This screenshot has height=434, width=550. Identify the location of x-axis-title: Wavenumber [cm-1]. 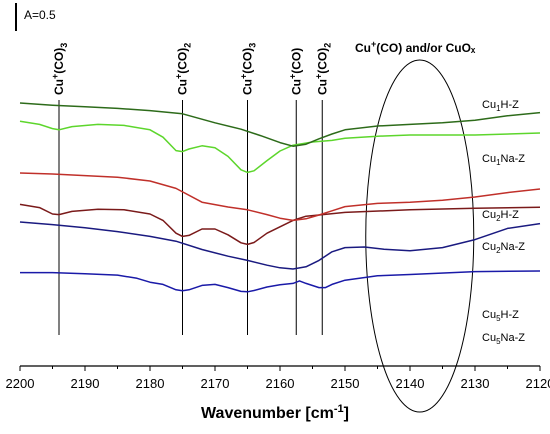
(275, 412).